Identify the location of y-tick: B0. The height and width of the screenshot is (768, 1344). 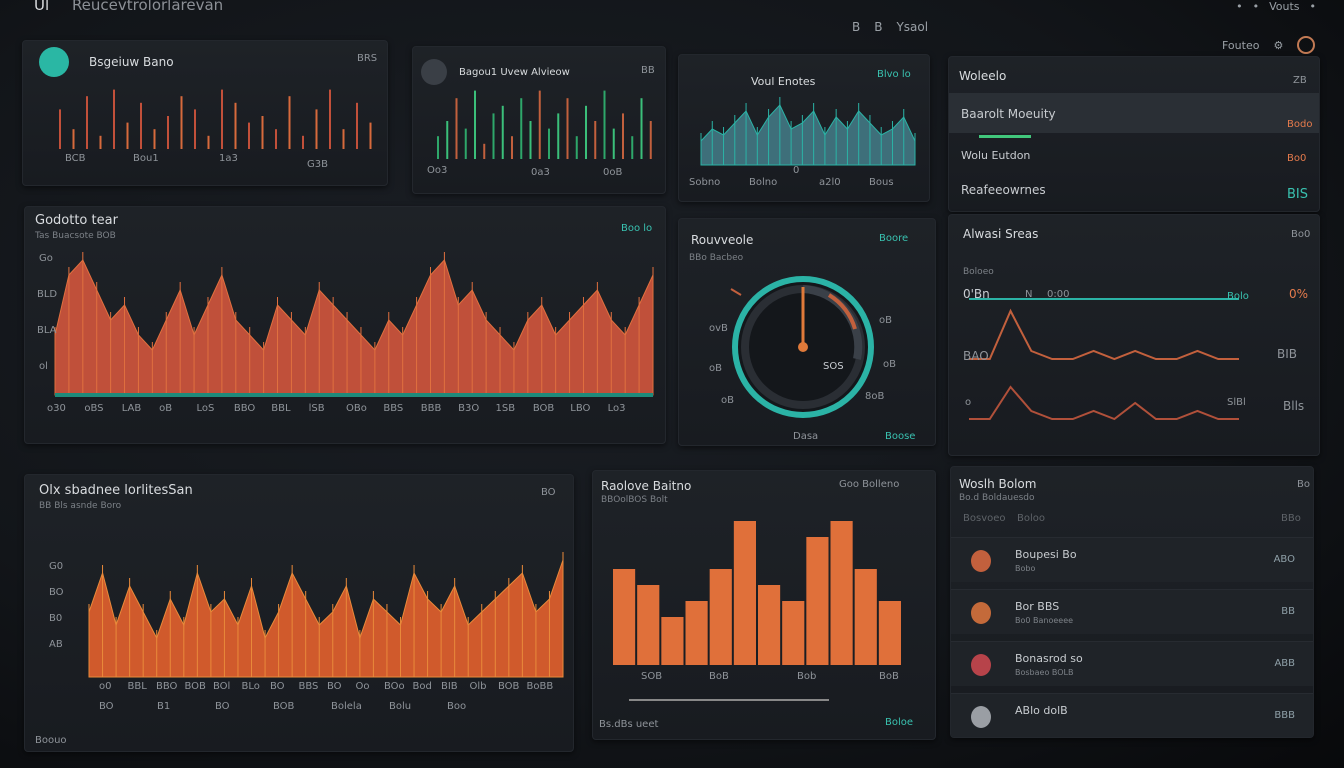
(56, 618).